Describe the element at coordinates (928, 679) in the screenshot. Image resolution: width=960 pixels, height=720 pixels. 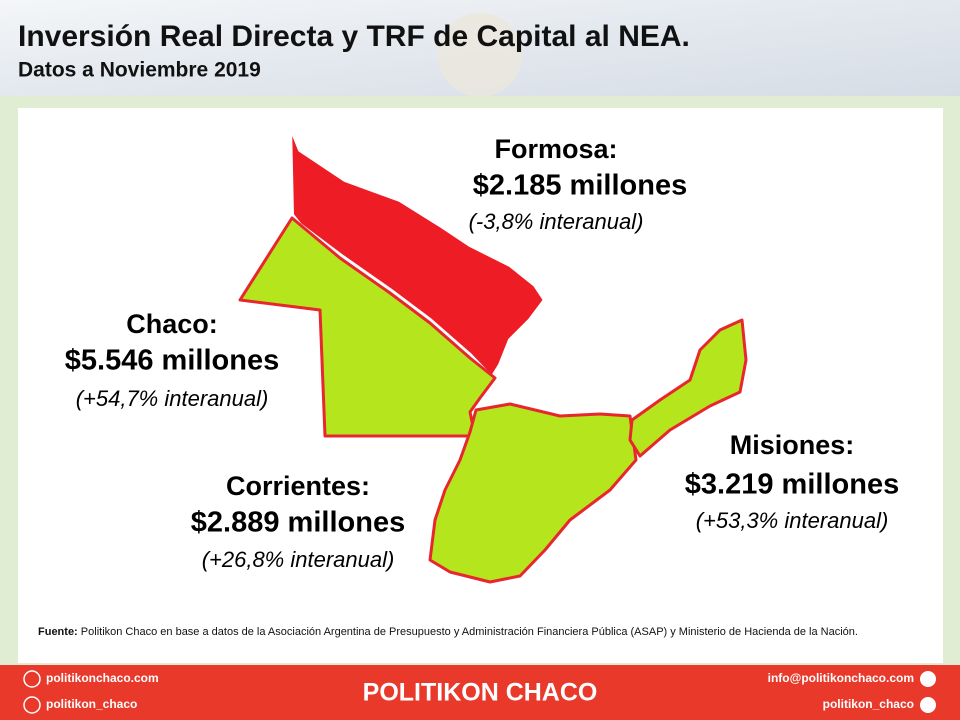
I see `email-icon` at that location.